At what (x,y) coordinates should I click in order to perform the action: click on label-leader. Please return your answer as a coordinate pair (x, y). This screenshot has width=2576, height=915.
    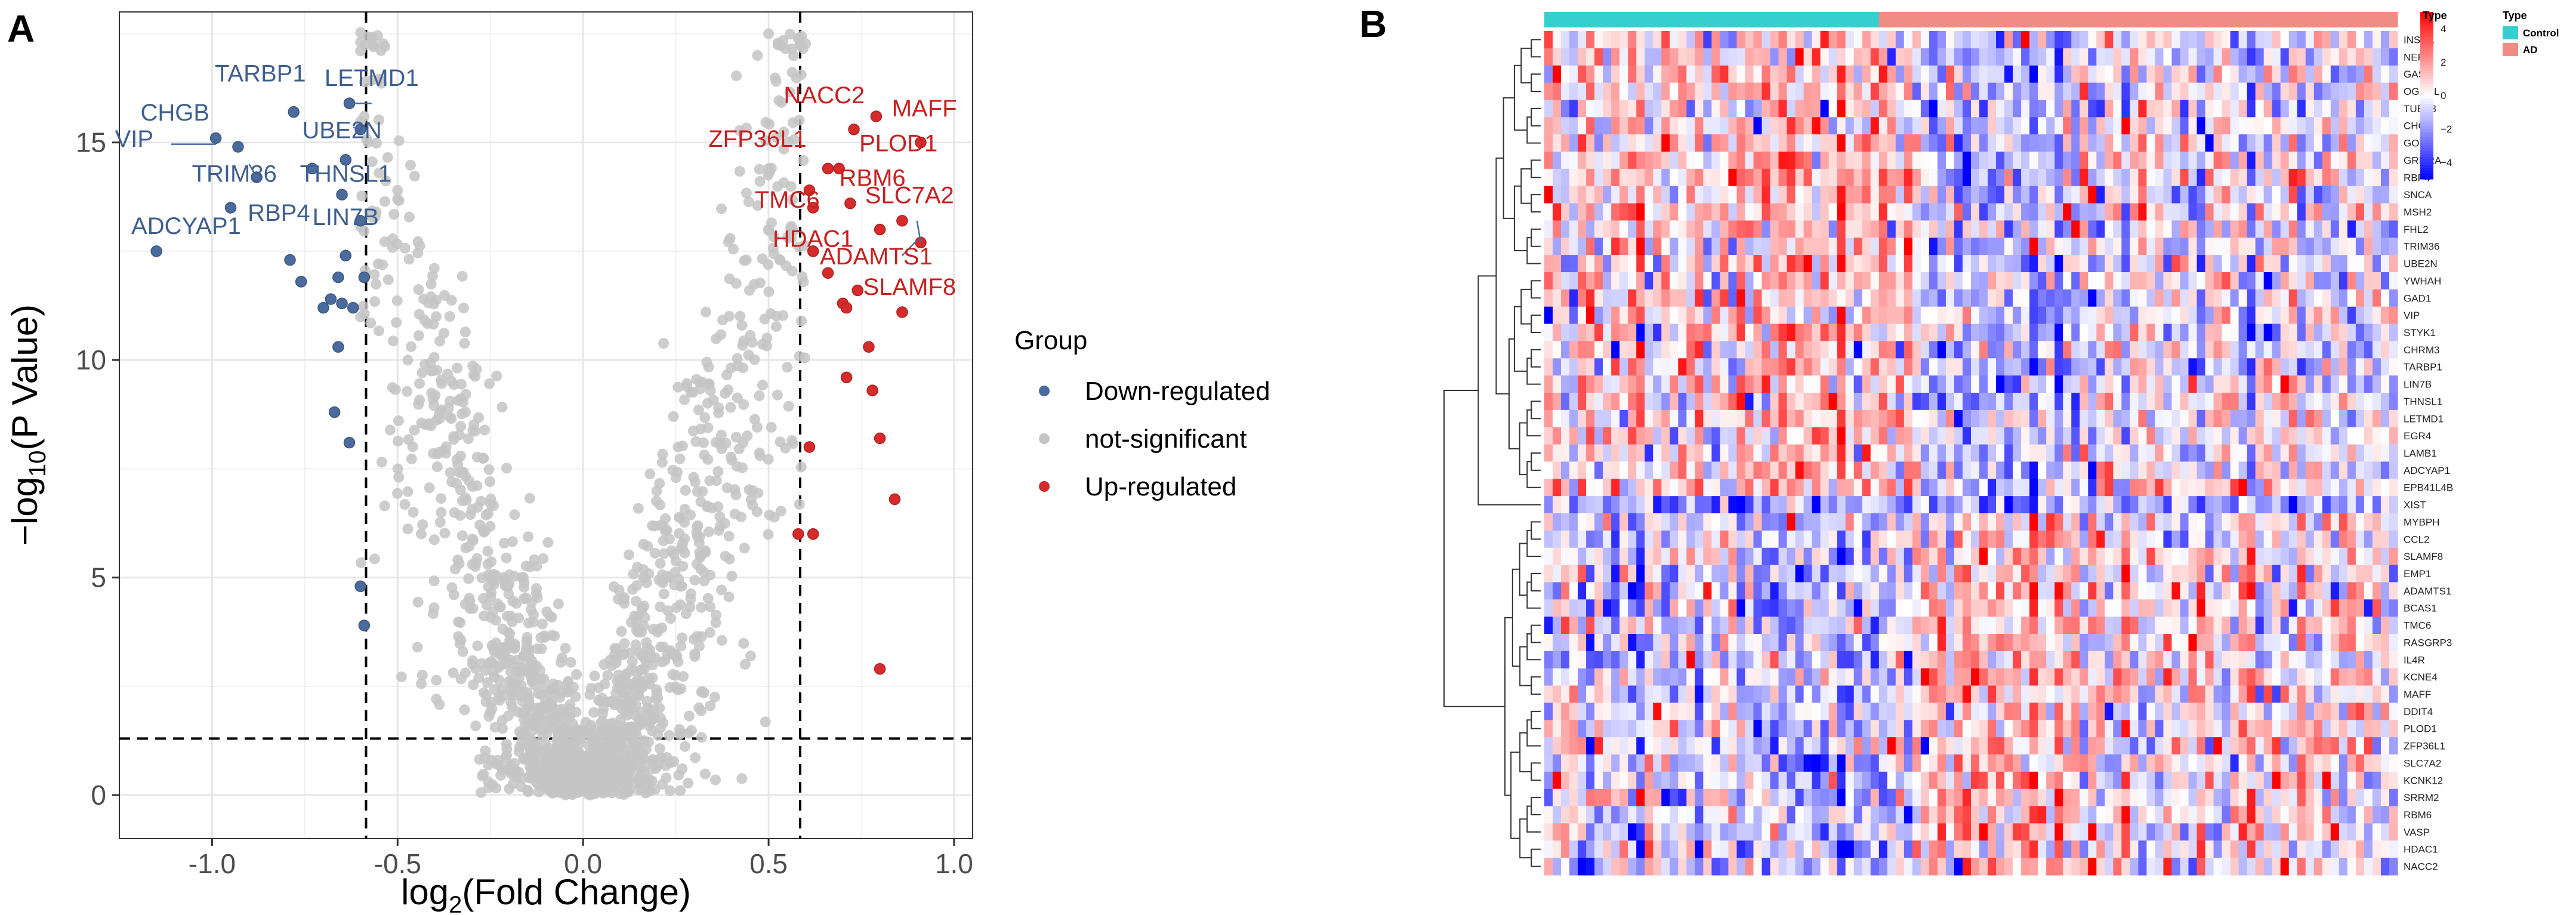
    Looking at the image, I should click on (910, 248).